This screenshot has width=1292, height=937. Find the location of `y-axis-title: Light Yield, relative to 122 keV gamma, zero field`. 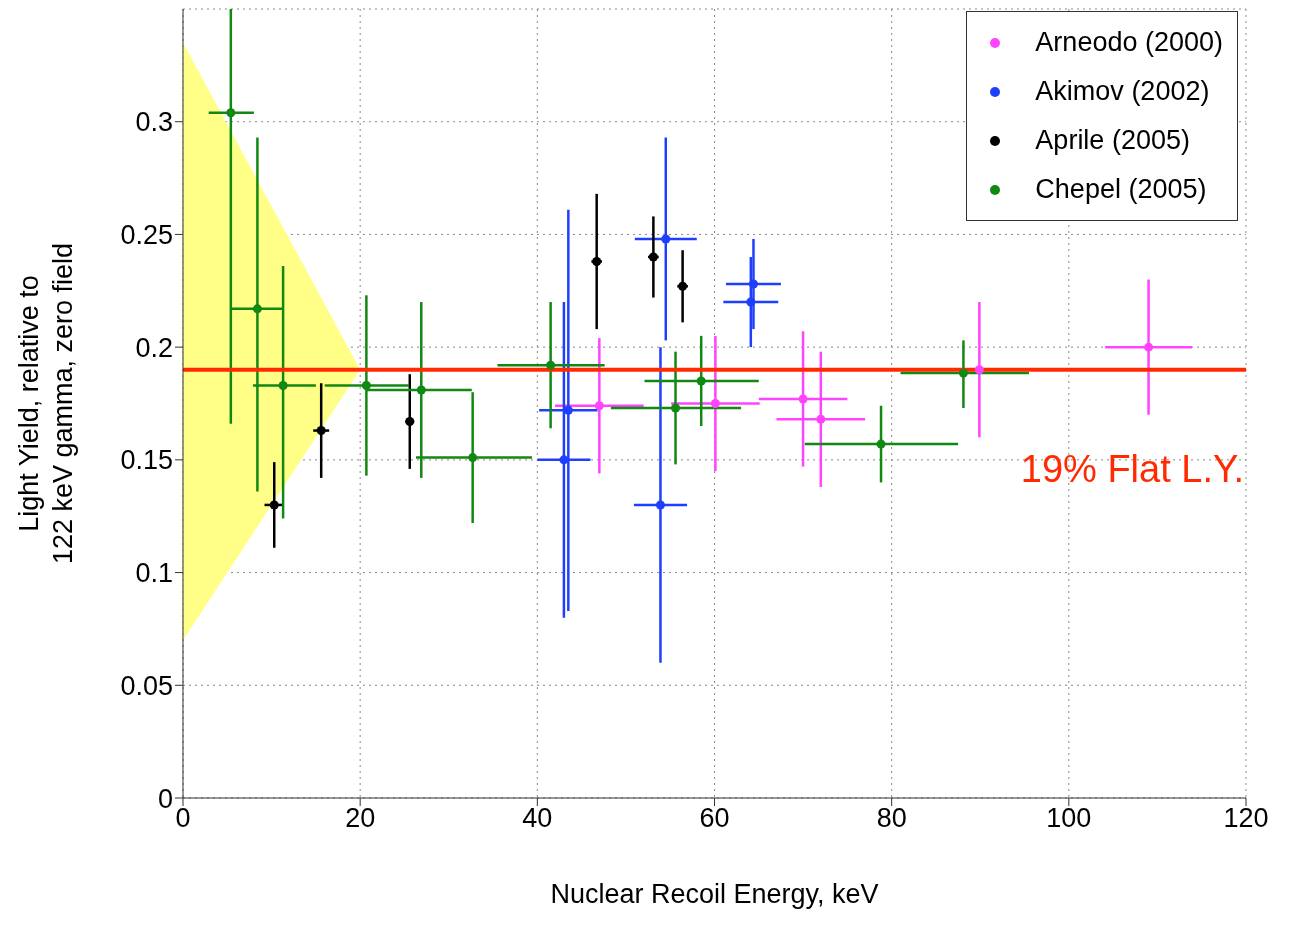

y-axis-title: Light Yield, relative to 122 keV gamma, zero field is located at coordinates (46, 403).